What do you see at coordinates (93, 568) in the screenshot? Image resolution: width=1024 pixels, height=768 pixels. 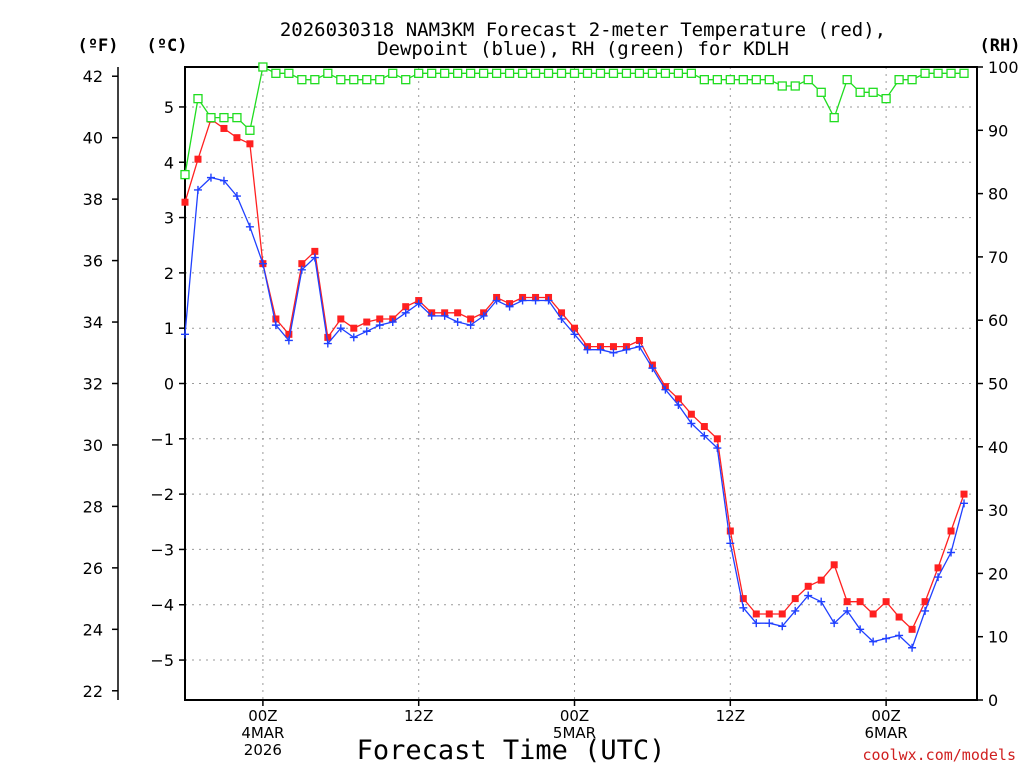 I see `fahrenheit-tick-label: 26` at bounding box center [93, 568].